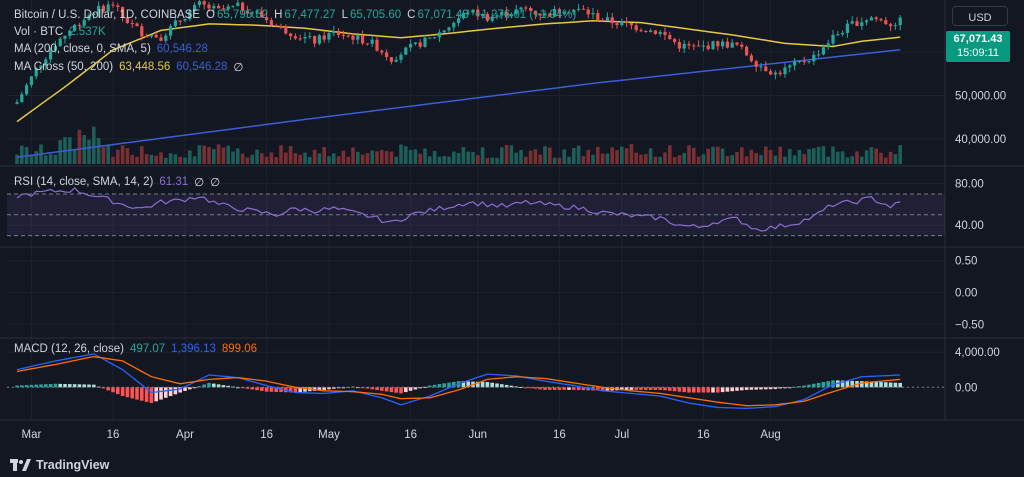 This screenshot has width=1024, height=477. Describe the element at coordinates (128, 67) in the screenshot. I see `ma-cross-legend: MA Cross (50, 200) 63,448.56 60,546.28 ∅` at that location.